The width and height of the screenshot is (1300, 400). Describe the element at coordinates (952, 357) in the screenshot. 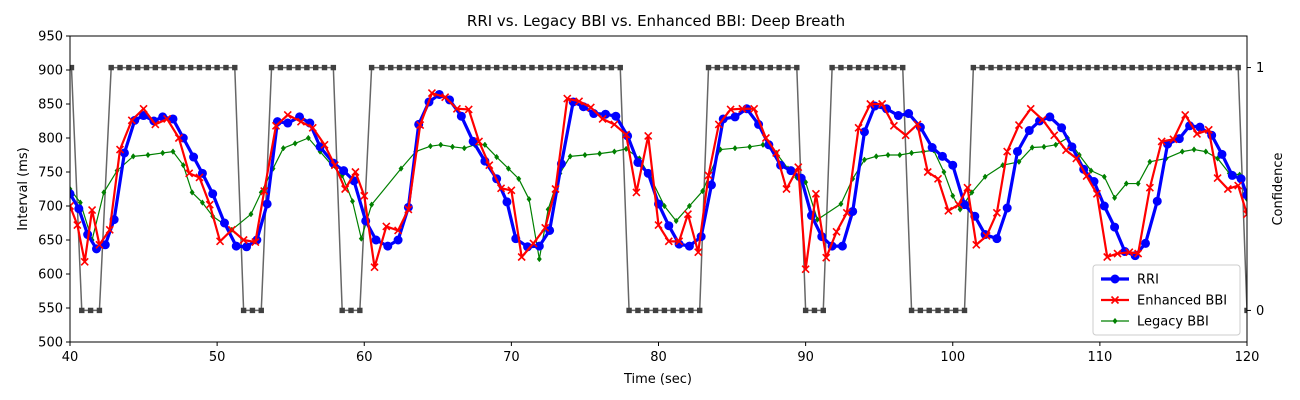

I see `x-tick-label: 100` at that location.